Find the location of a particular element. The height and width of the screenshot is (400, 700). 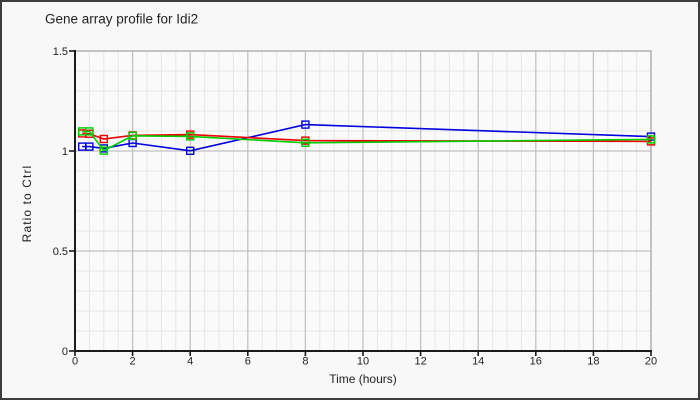

svg-text: 2 is located at coordinates (133, 362).